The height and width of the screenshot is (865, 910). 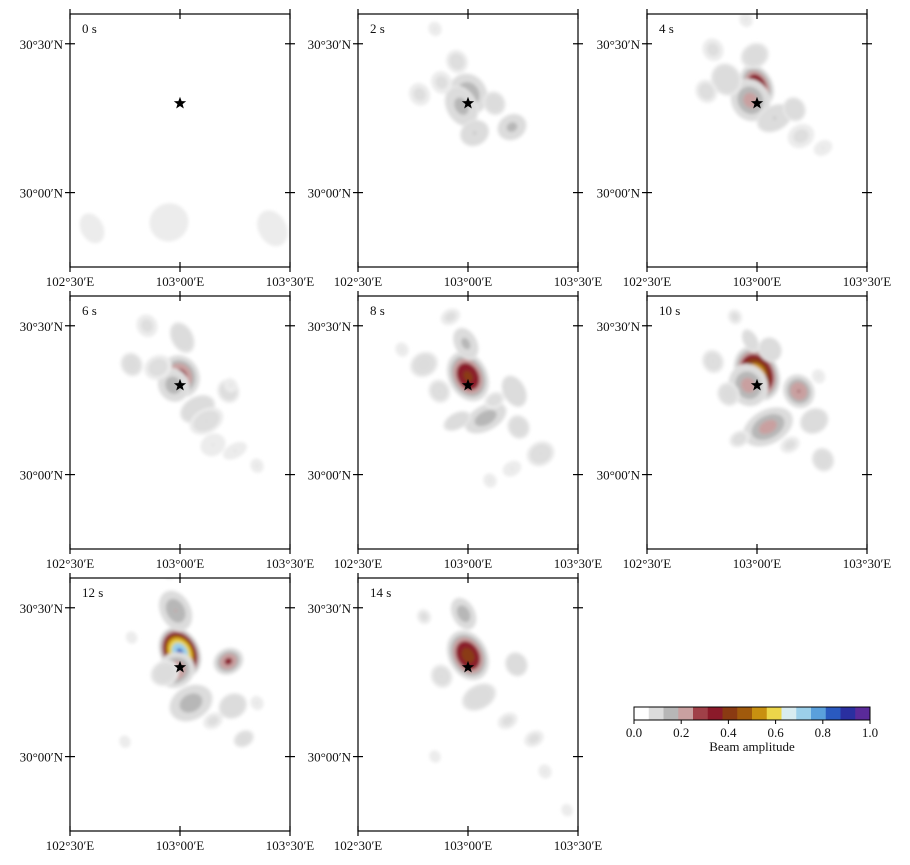 What do you see at coordinates (634, 732) in the screenshot?
I see `colorbar-tick-label: 0.0` at bounding box center [634, 732].